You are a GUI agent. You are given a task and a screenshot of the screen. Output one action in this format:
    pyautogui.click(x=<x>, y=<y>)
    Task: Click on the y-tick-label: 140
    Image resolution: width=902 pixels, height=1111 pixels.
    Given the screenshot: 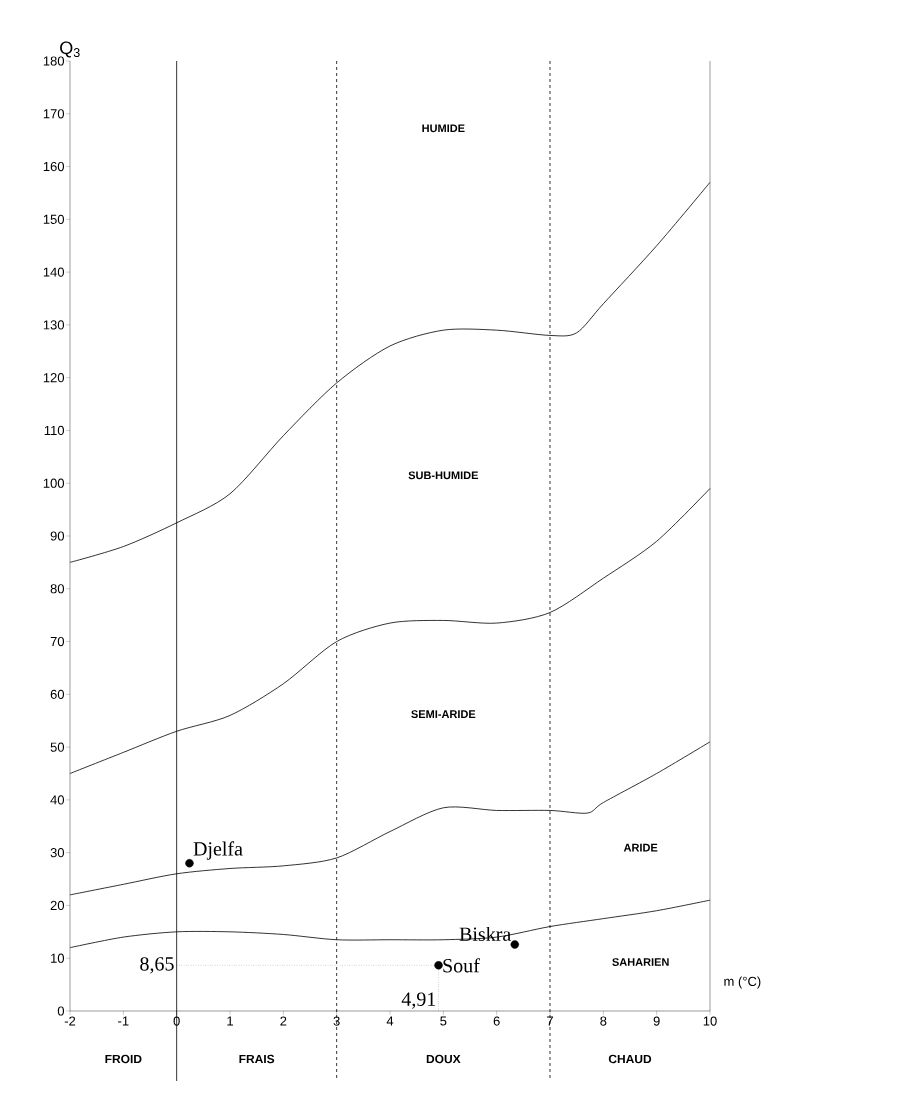 What is the action you would take?
    pyautogui.click(x=54, y=272)
    